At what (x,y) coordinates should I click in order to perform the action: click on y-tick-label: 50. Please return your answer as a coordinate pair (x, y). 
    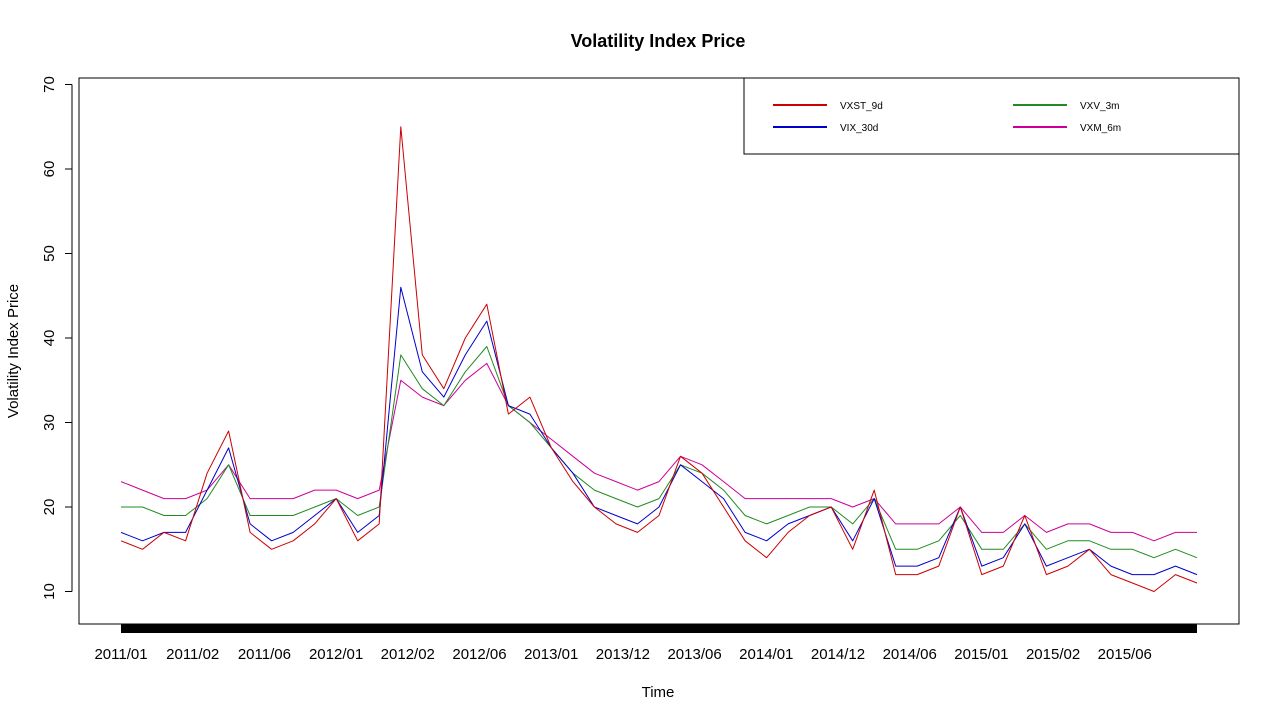
    Looking at the image, I should click on (49, 253).